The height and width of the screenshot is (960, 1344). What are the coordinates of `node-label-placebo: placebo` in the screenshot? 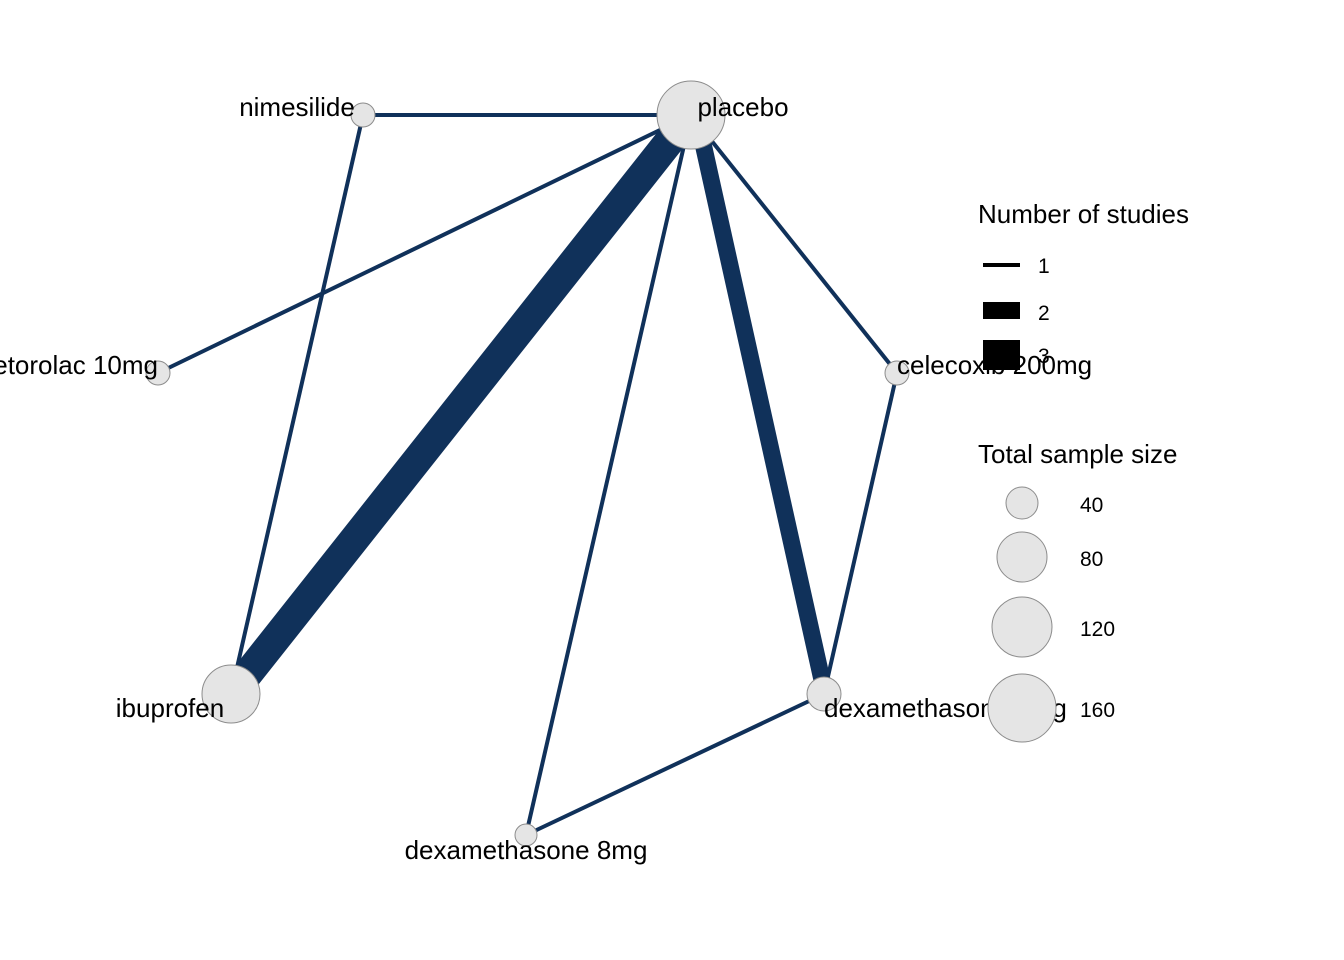 It's located at (742, 107).